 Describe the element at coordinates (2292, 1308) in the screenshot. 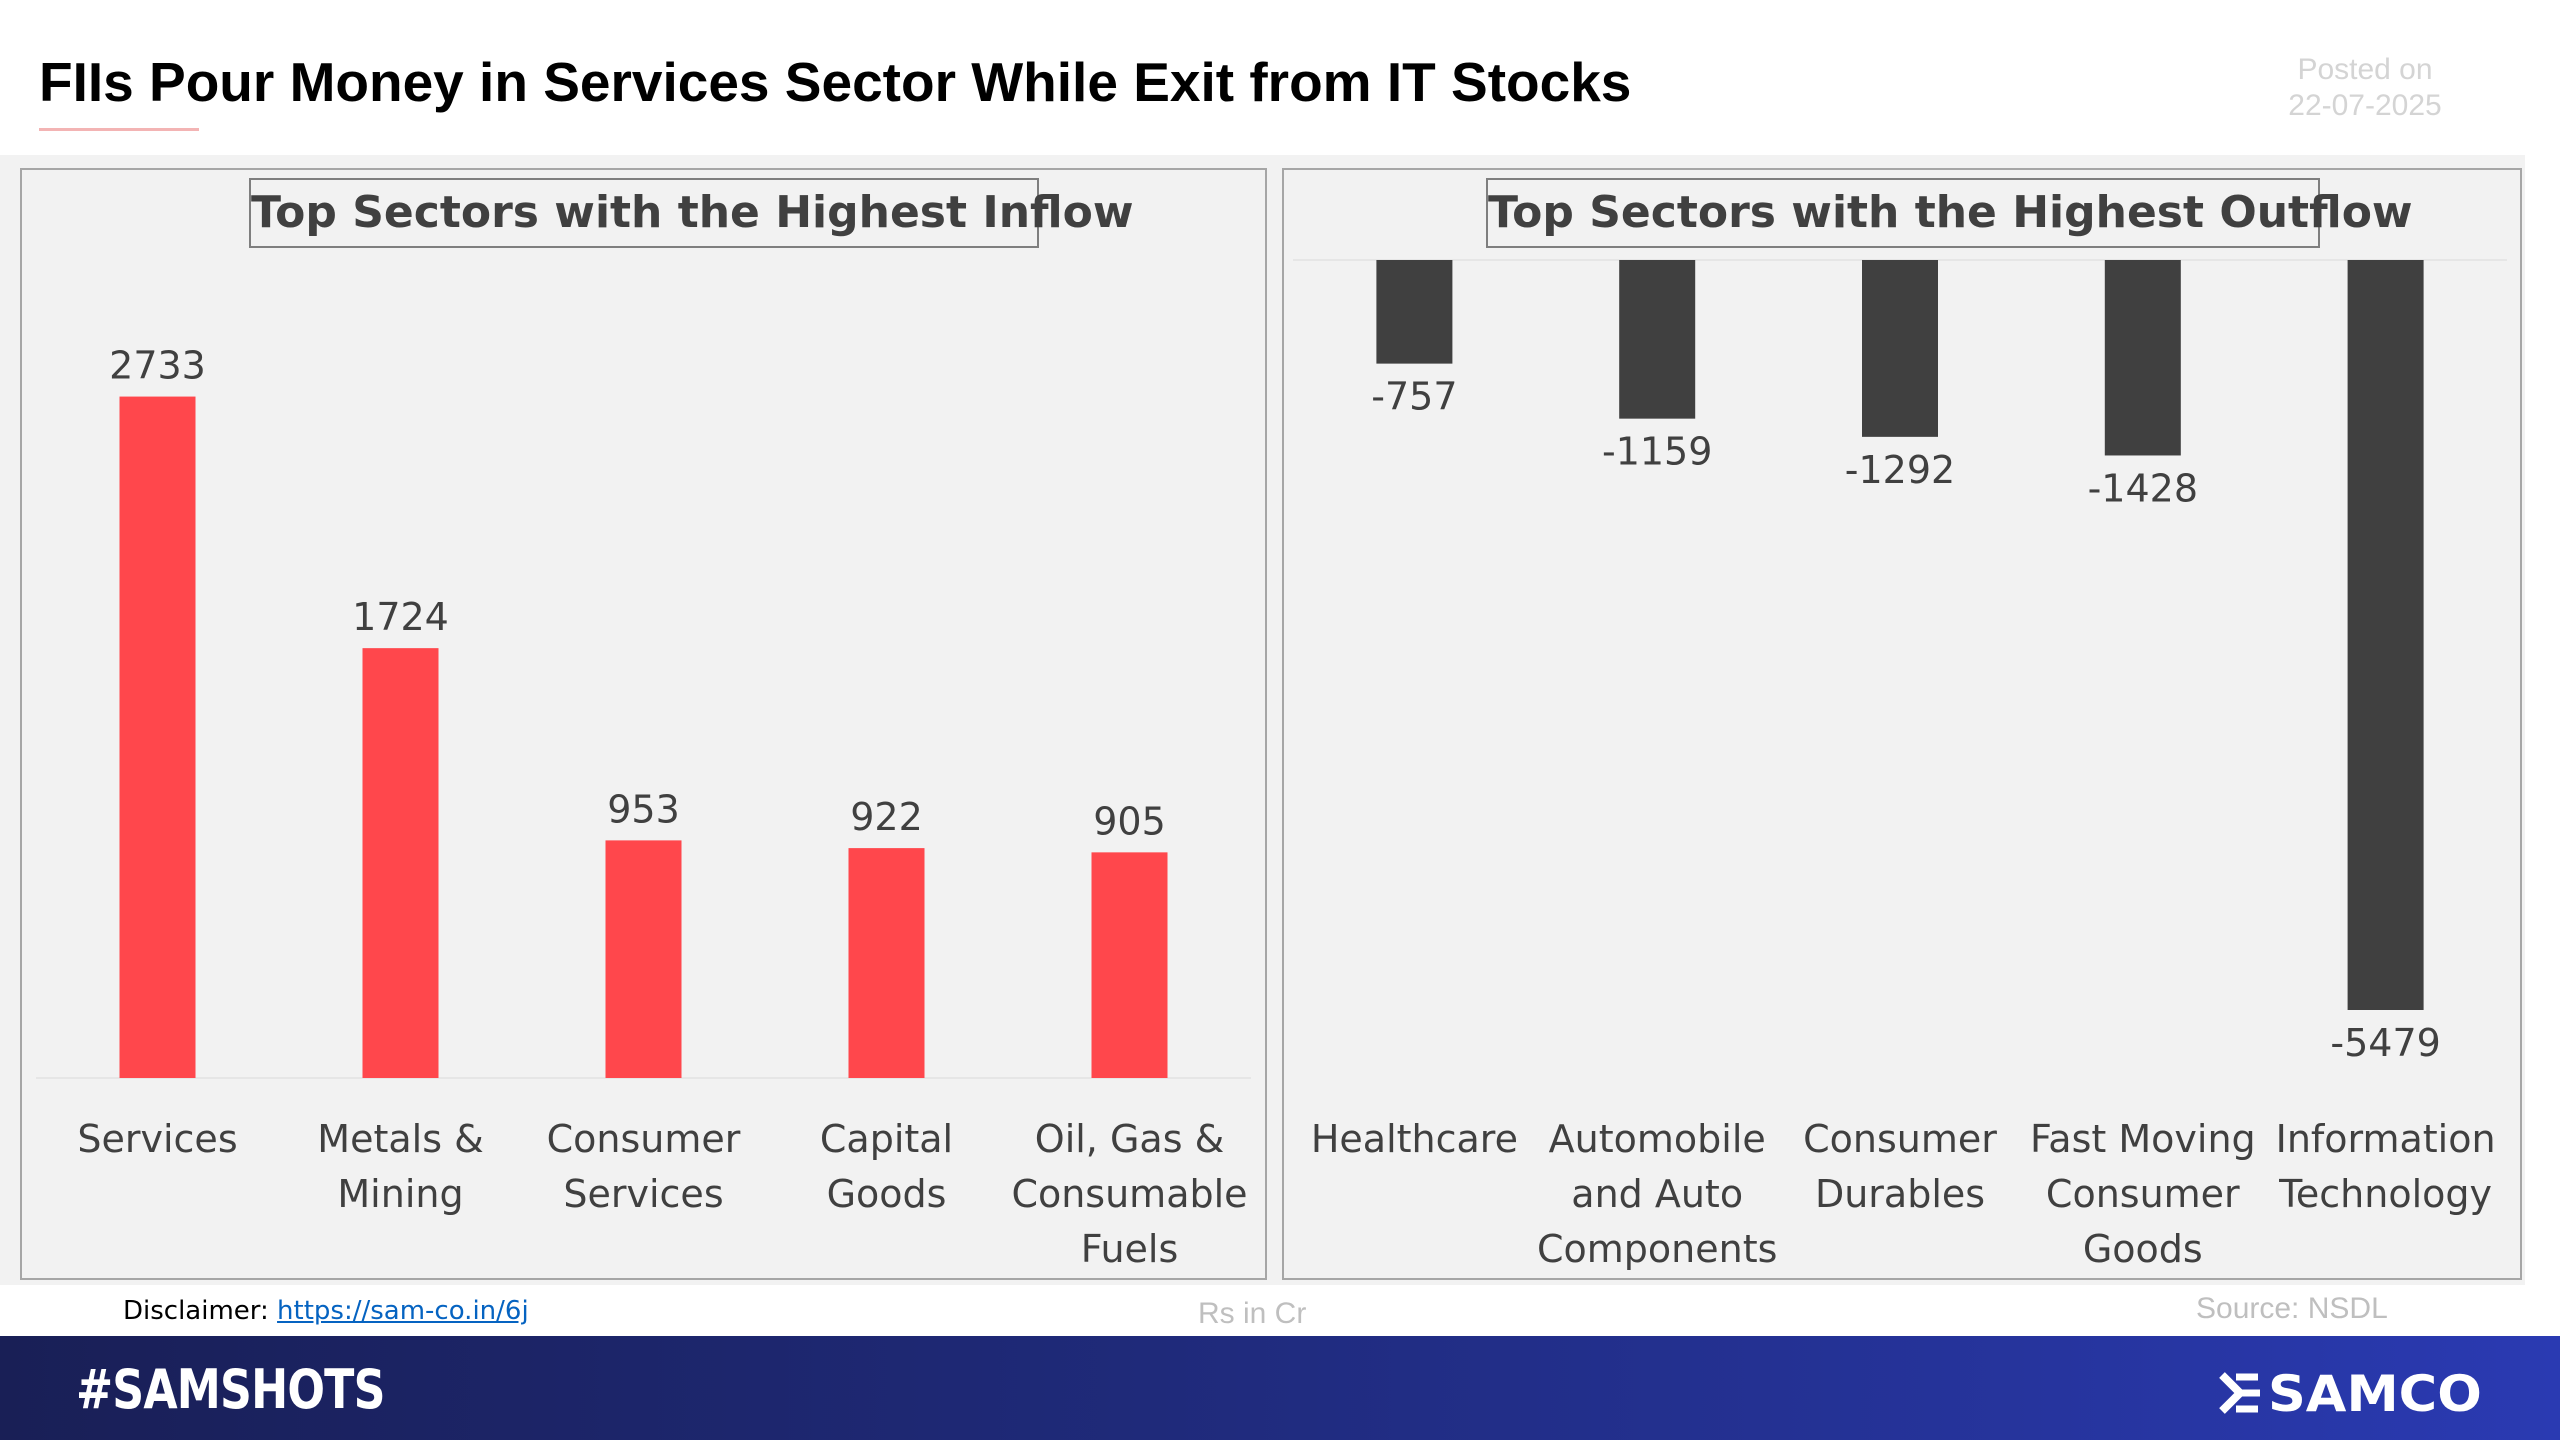

I see `source-note: Source: NSDL` at that location.